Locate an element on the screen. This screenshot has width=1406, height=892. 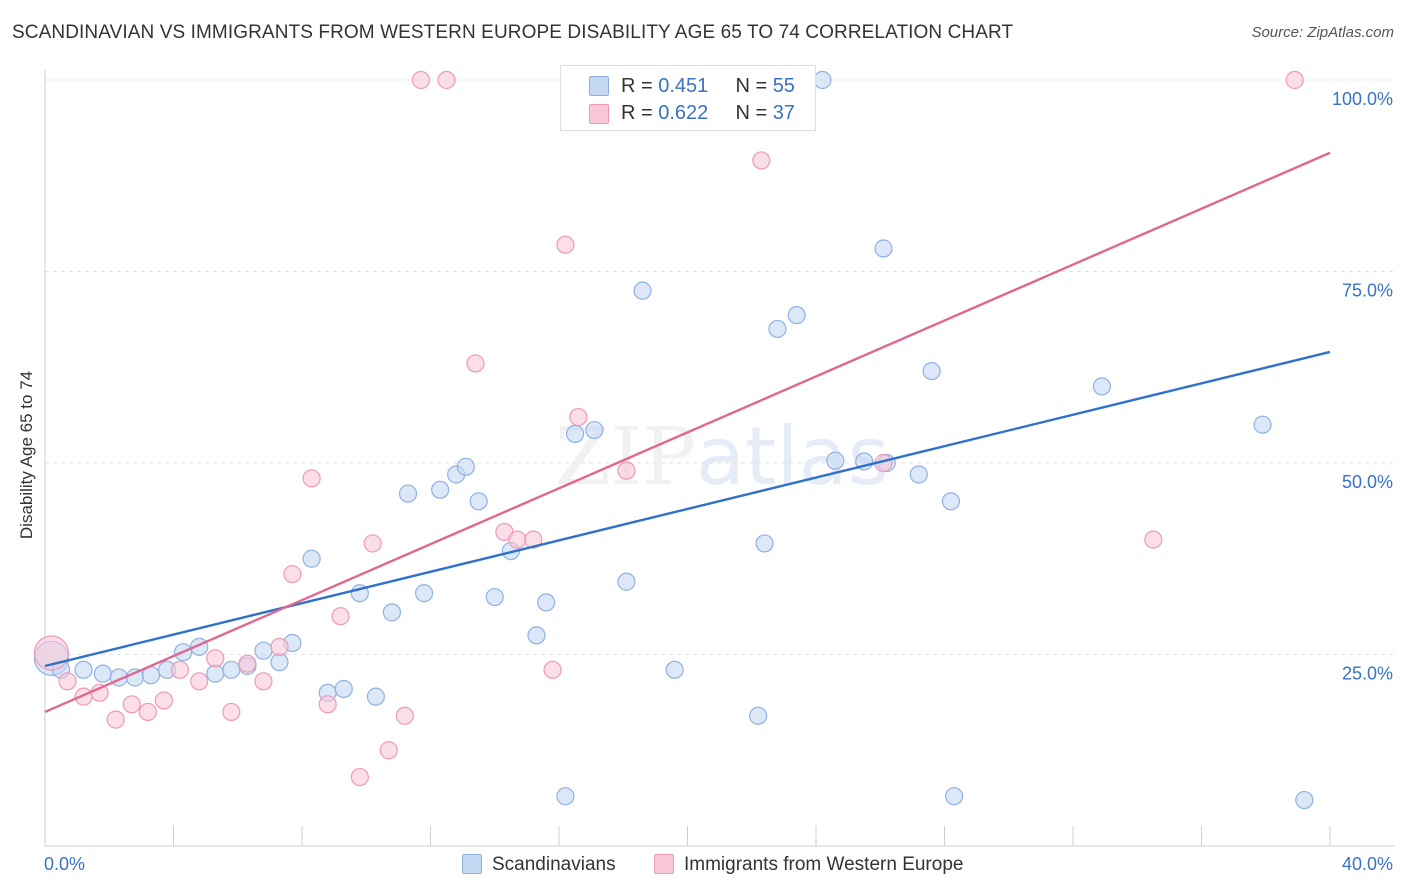
legend-swatch-pink is located at coordinates (599, 114).